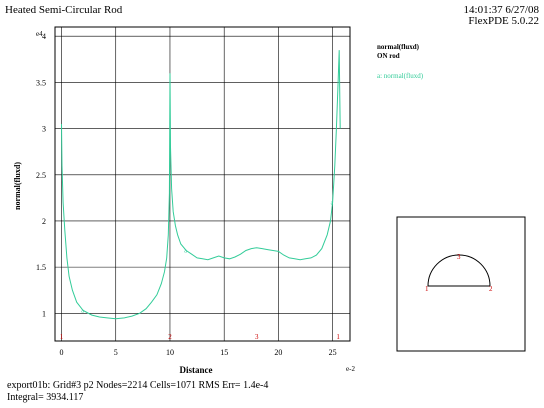  What do you see at coordinates (200, 337) in the screenshot?
I see `x-markers: 1 2 3 1` at bounding box center [200, 337].